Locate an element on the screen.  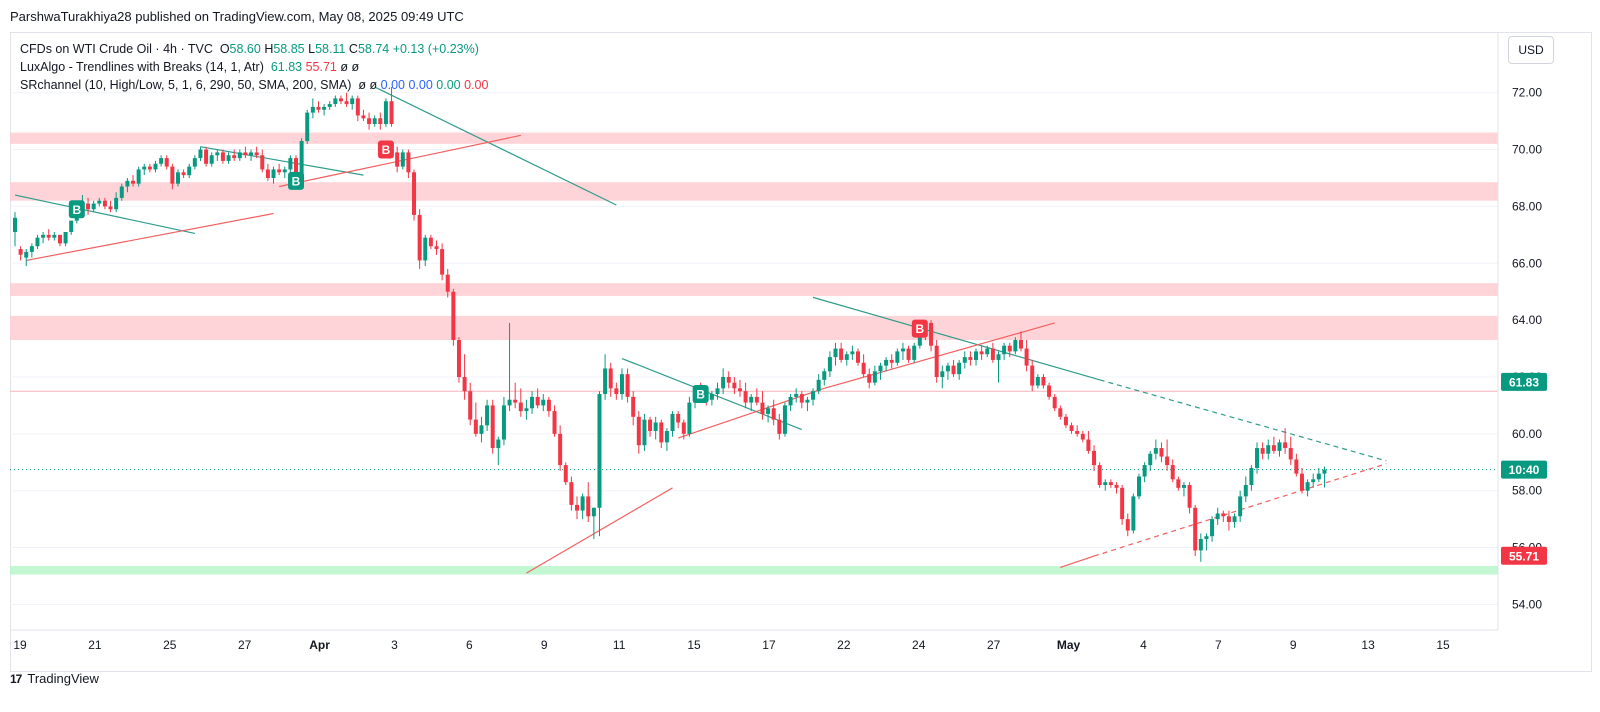
legend-low-label: L is located at coordinates (312, 49).